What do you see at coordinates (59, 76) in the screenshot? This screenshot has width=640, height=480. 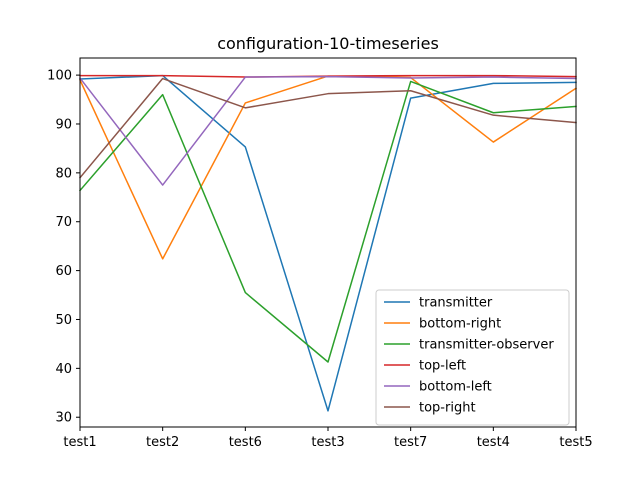 I see `y-tick-label: 100` at bounding box center [59, 76].